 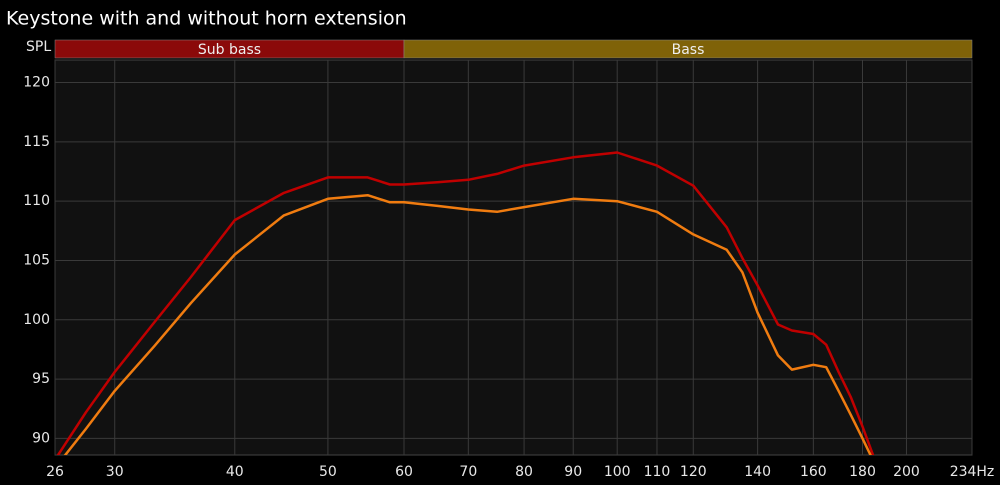 I want to click on x-tick-label: 180, so click(x=862, y=472).